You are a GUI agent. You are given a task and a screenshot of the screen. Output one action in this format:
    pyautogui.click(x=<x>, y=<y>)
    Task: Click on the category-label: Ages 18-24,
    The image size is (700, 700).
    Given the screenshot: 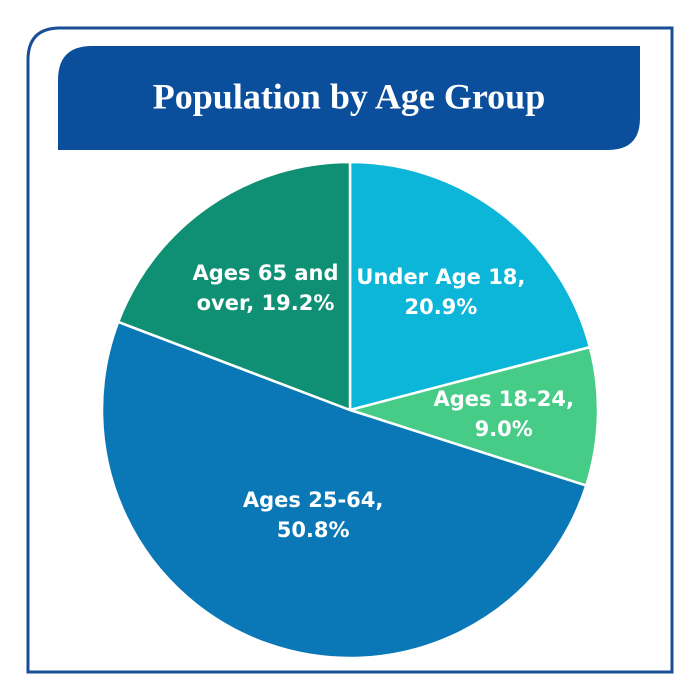 What is the action you would take?
    pyautogui.click(x=503, y=399)
    